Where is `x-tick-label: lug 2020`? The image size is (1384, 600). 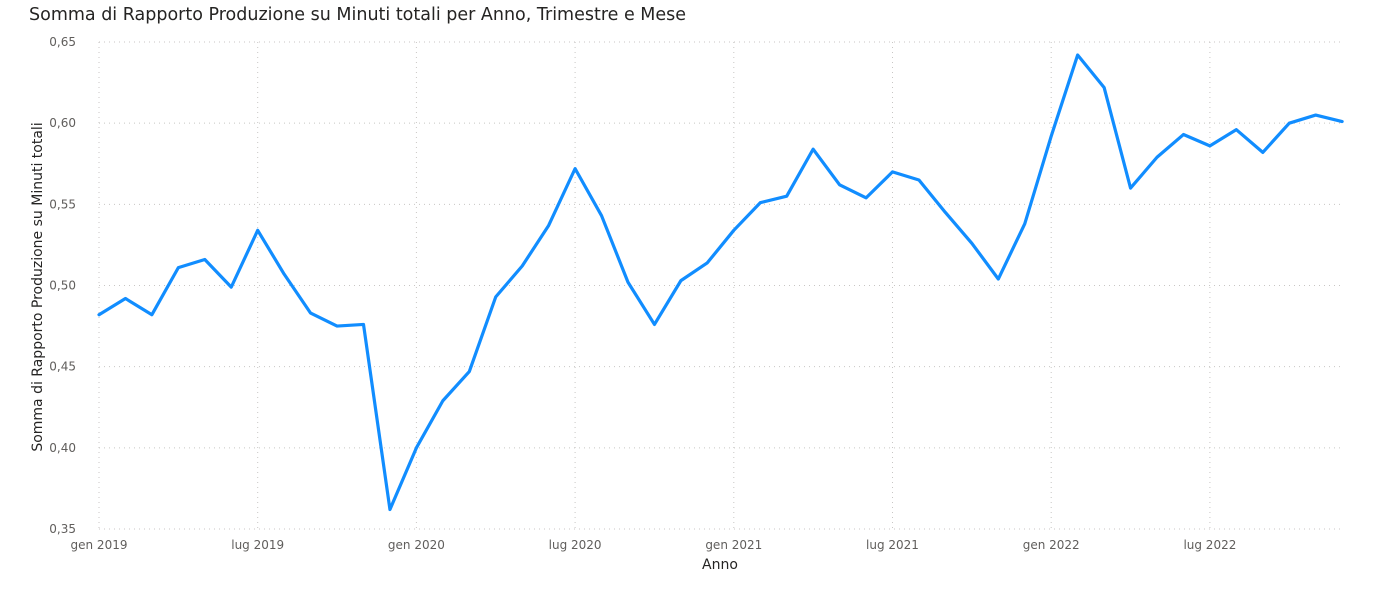 x-tick-label: lug 2020 is located at coordinates (575, 545).